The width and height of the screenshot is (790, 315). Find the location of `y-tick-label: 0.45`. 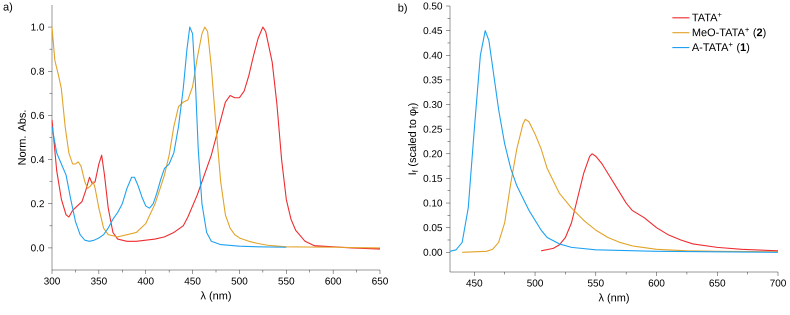

y-tick-label: 0.45 is located at coordinates (432, 30).